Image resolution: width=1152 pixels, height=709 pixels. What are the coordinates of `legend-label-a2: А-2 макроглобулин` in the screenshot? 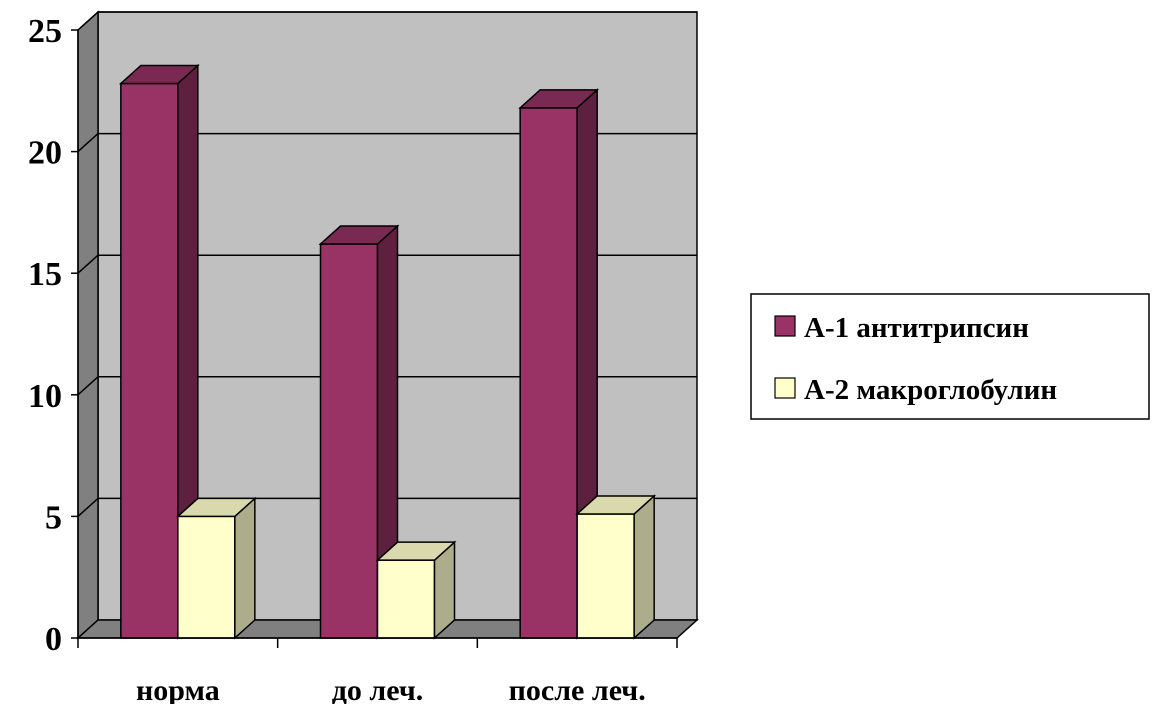 It's located at (930, 390).